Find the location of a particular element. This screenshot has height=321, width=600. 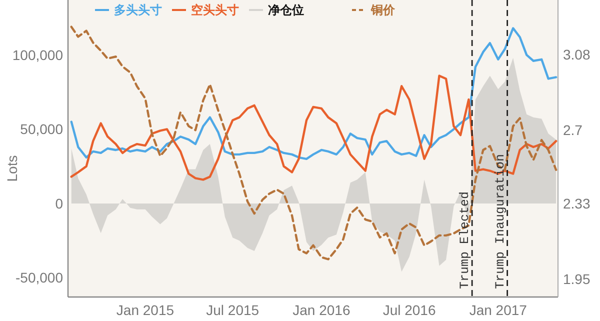

y2-tick-label: 2.33 is located at coordinates (576, 204).